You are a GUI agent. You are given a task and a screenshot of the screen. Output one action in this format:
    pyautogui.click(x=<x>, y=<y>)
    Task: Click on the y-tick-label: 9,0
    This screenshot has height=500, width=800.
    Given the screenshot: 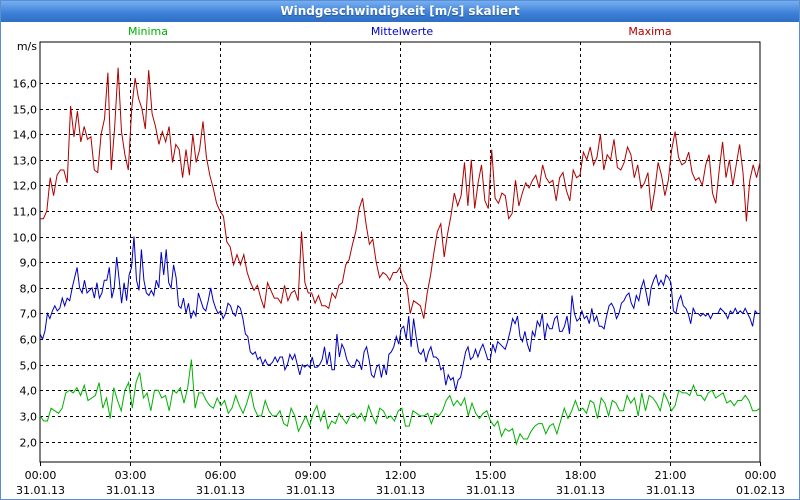 What is the action you would take?
    pyautogui.click(x=29, y=263)
    